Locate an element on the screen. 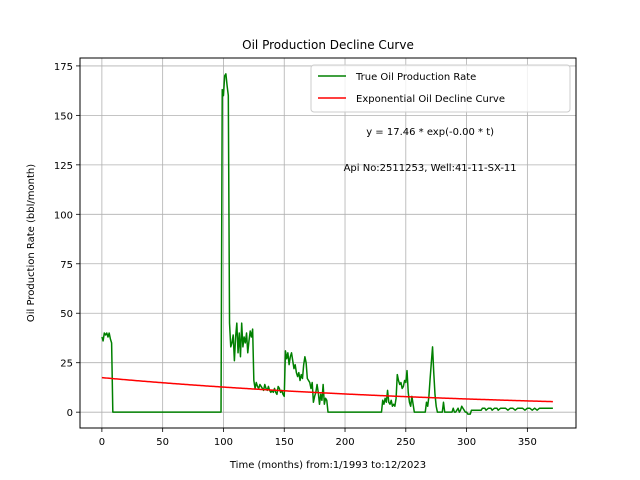 The width and height of the screenshot is (640, 480). x-tick-label: 50 is located at coordinates (162, 442).